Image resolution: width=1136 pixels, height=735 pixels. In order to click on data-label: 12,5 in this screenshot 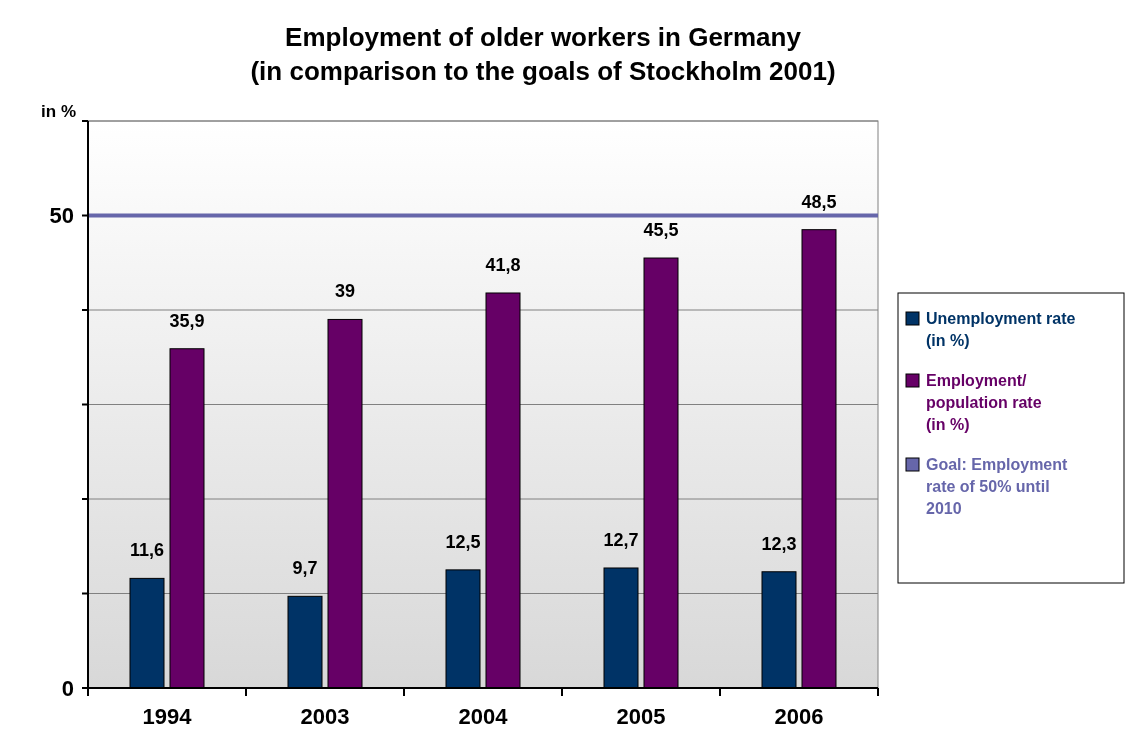, I will do `click(463, 541)`.